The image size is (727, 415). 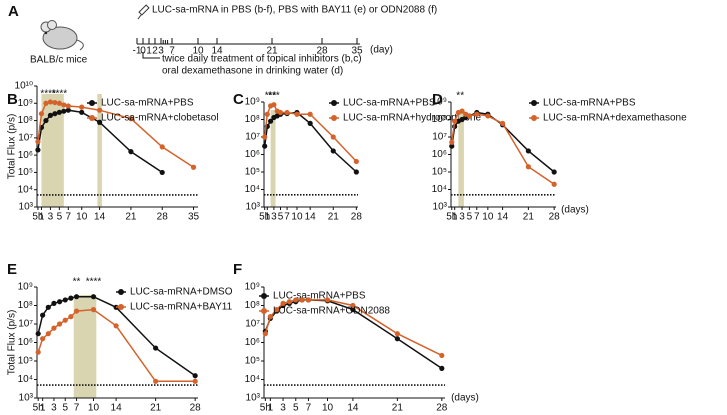 I want to click on significance: **, so click(x=77, y=282).